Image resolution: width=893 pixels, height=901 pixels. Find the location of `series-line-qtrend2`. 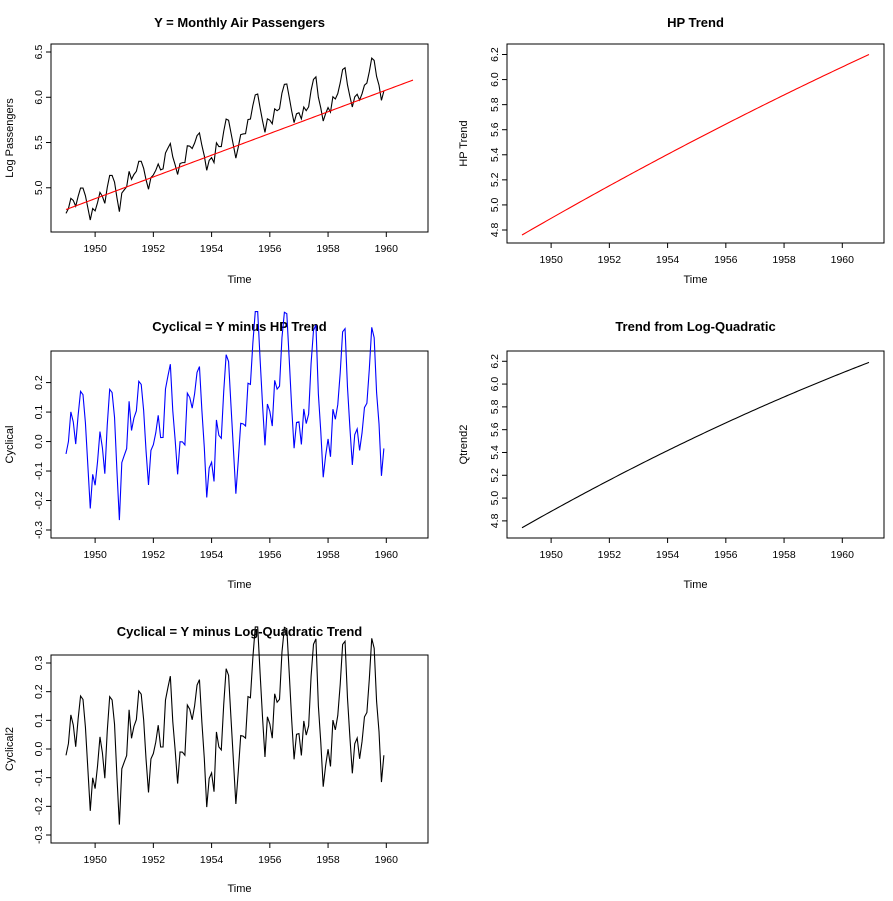

series-line-qtrend2 is located at coordinates (695, 445).